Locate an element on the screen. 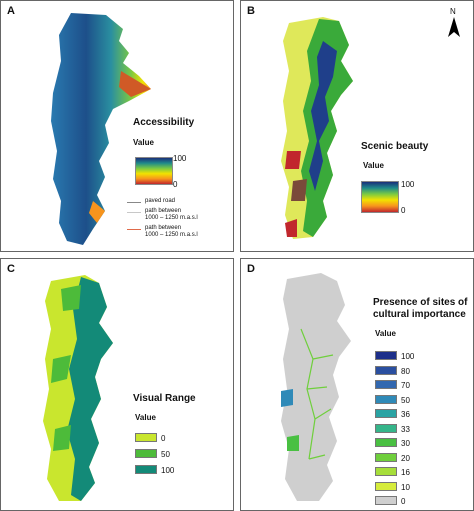  cultural-sites-map is located at coordinates (316, 387).